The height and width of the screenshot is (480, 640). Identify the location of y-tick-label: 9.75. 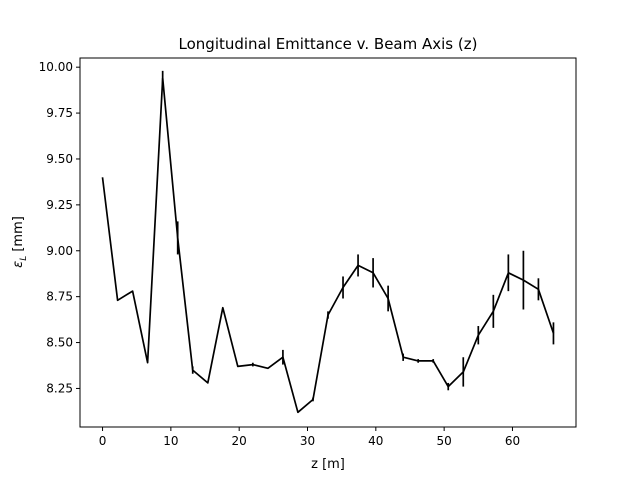
(59, 113).